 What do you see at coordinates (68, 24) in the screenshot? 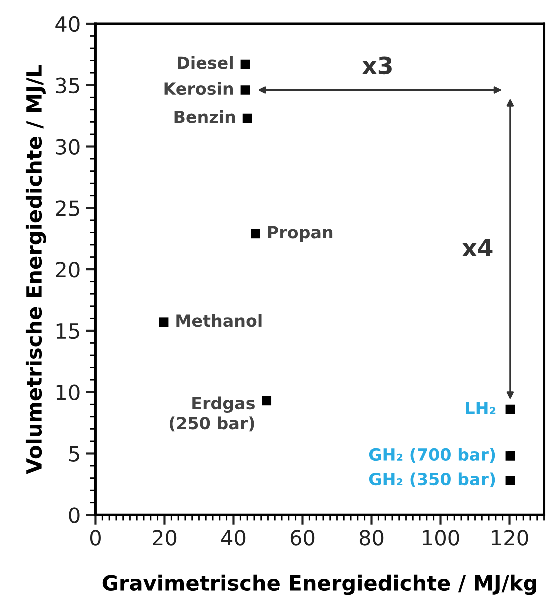
I see `y-tick-label: 40` at bounding box center [68, 24].